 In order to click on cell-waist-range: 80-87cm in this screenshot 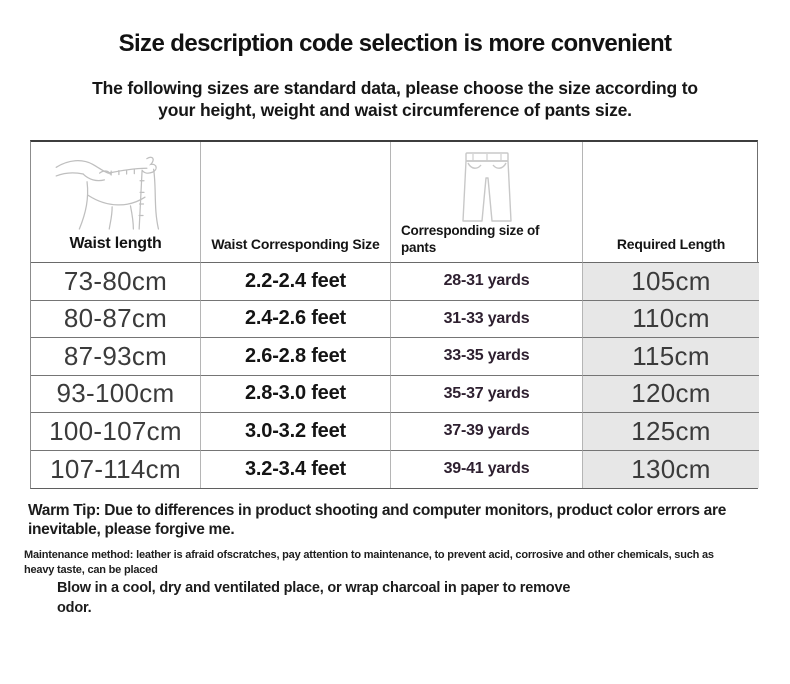, I will do `click(116, 319)`.